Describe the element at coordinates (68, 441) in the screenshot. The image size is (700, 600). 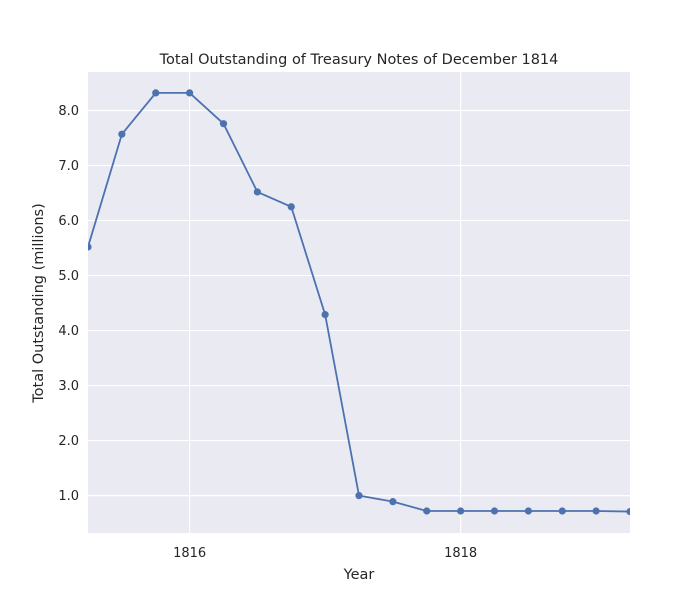
I see `y-tick-label: 2.0` at that location.